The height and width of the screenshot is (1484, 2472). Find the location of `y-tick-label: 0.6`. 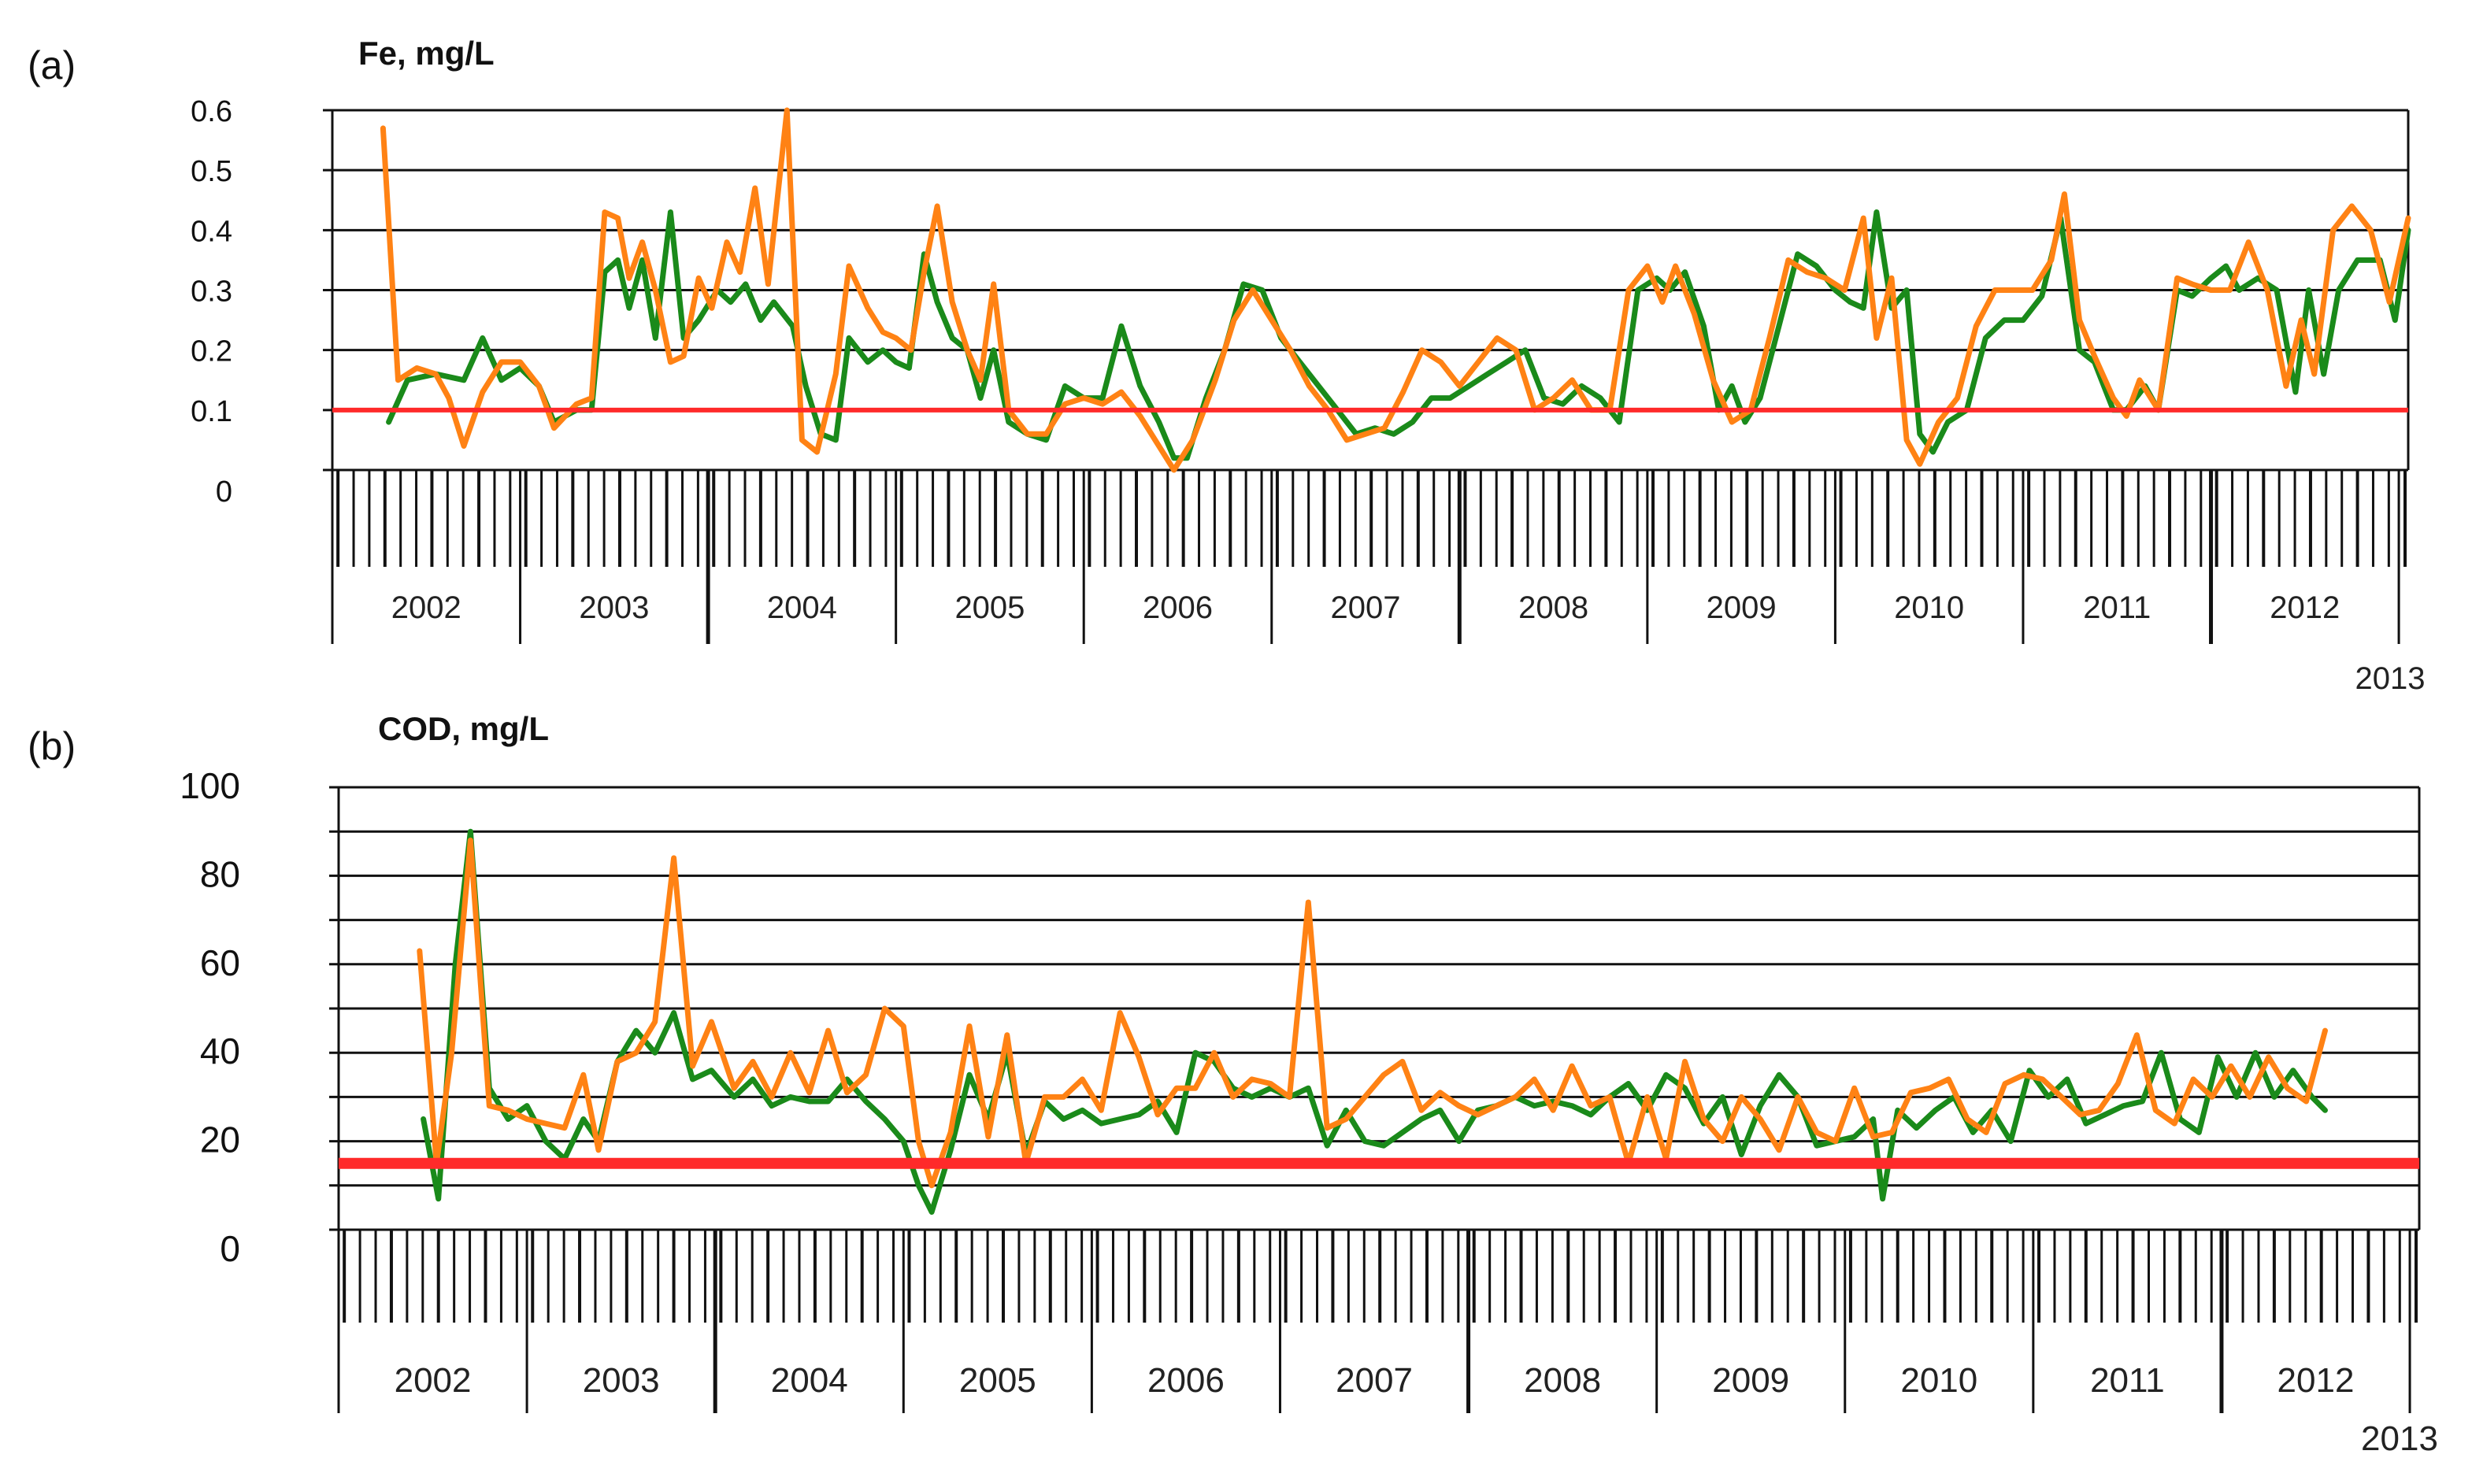

y-tick-label: 0.6 is located at coordinates (212, 112).